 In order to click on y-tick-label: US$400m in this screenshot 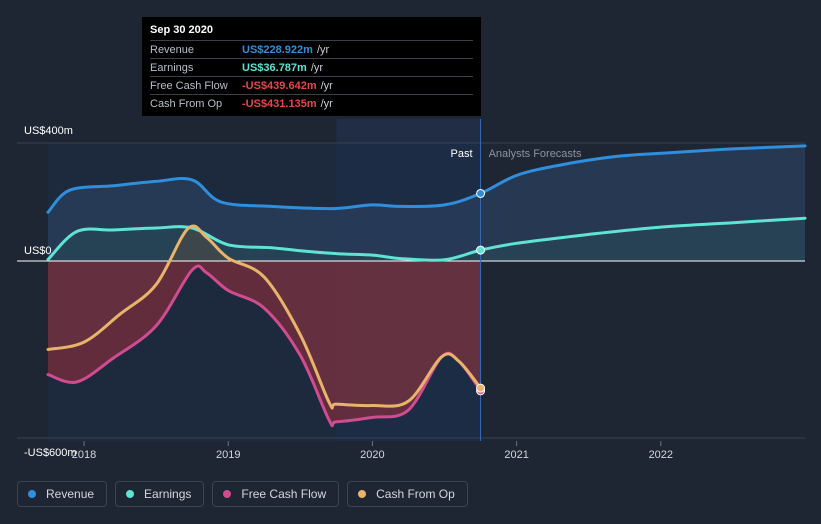, I will do `click(48, 131)`.